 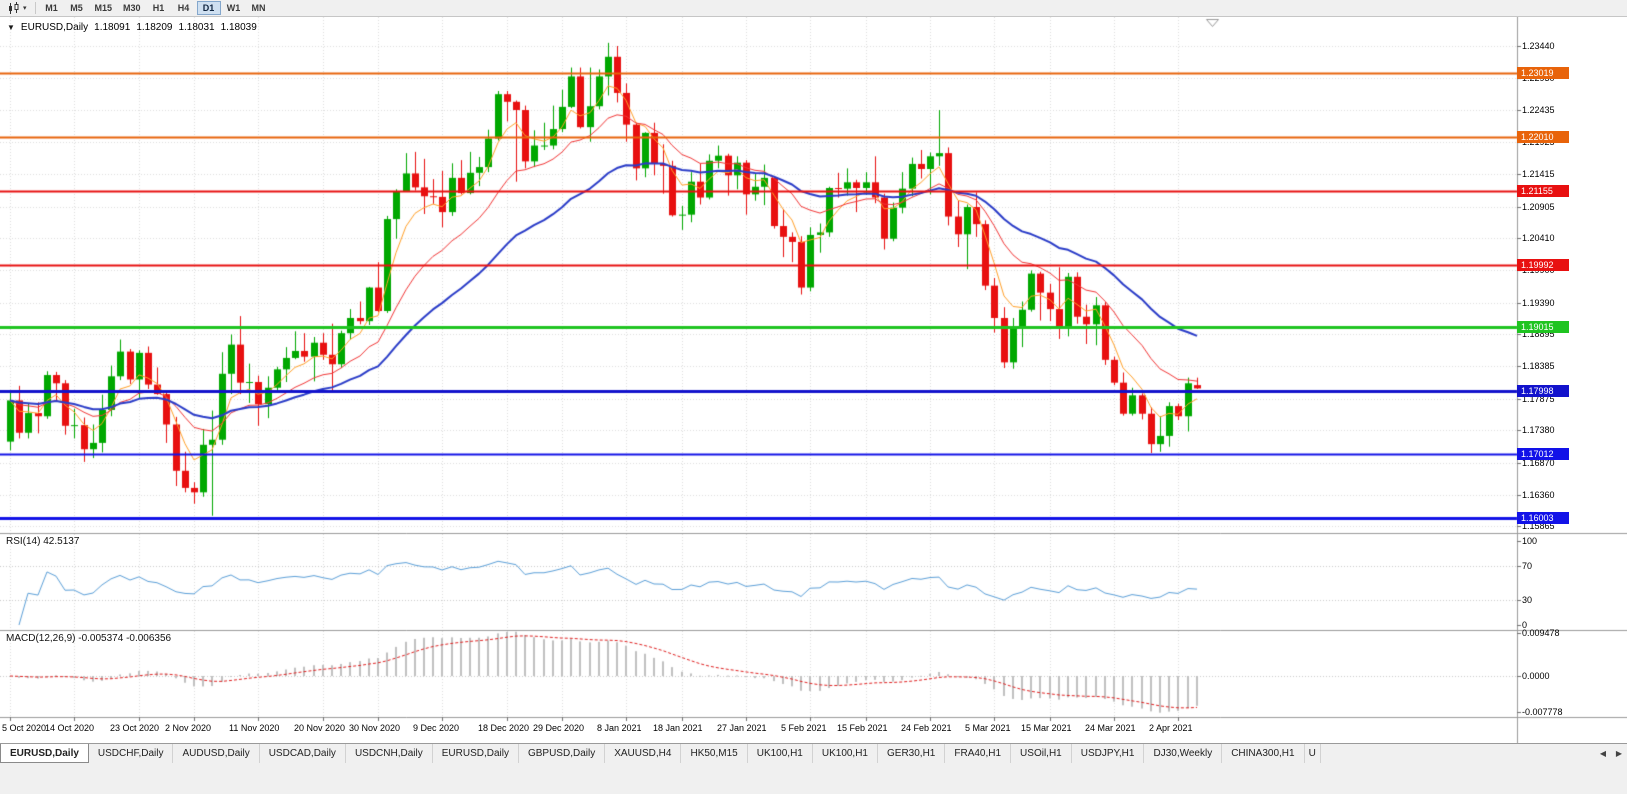 I want to click on chart-tab-u: U, so click(x=1313, y=753).